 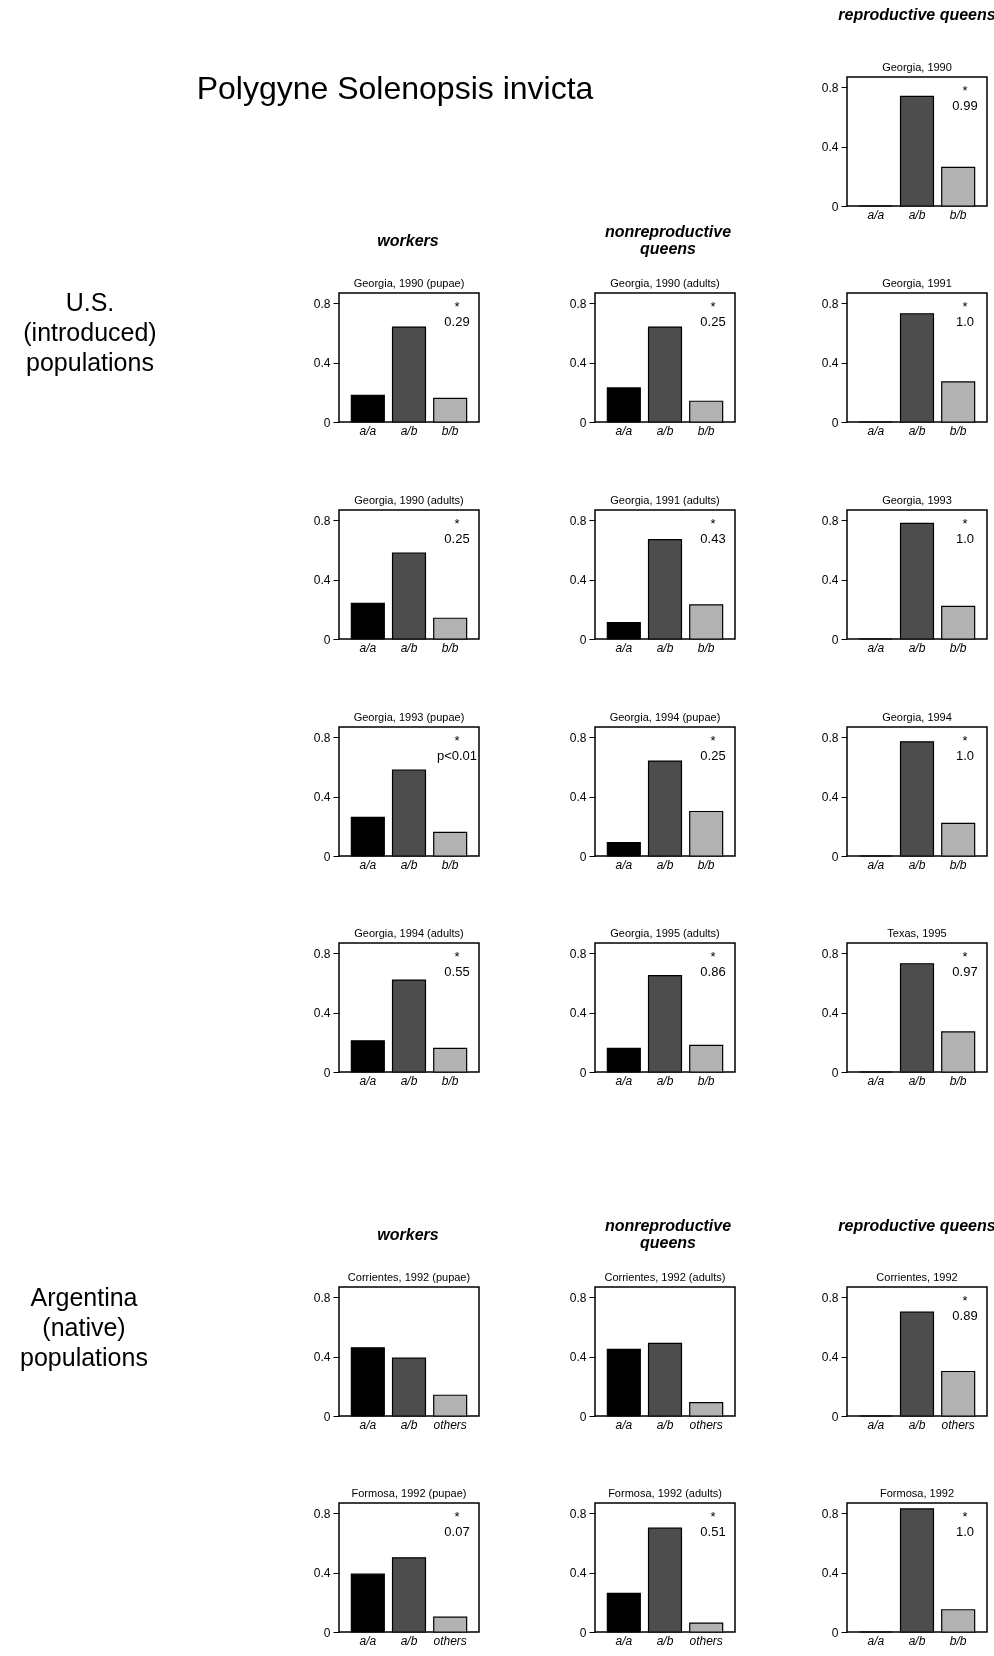 I want to click on annotation: 0.07, so click(x=457, y=1531).